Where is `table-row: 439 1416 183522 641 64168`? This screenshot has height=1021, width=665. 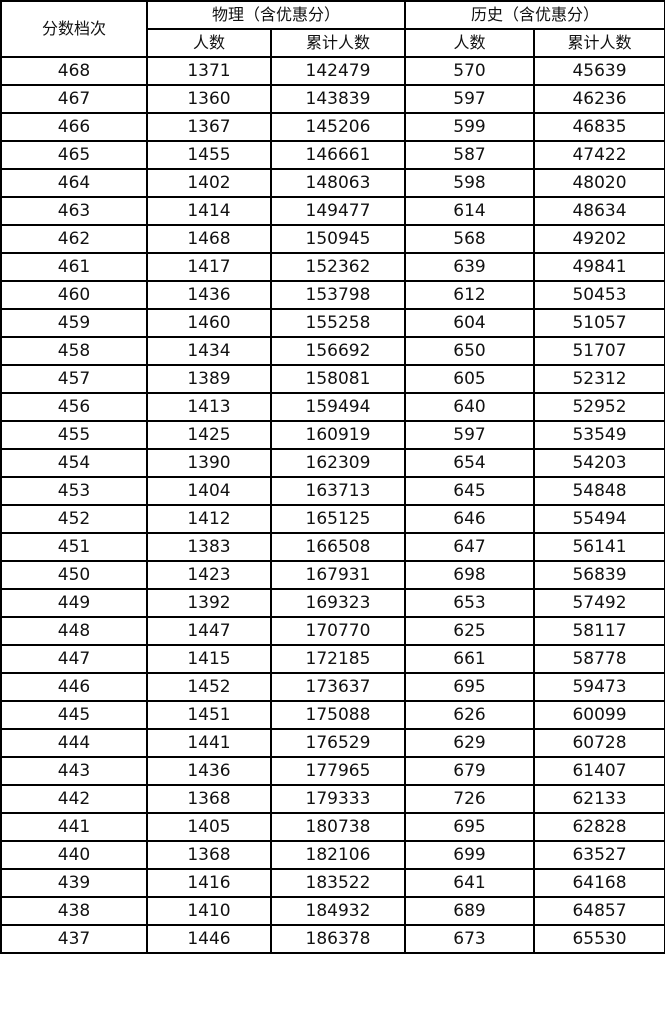 table-row: 439 1416 183522 641 64168 is located at coordinates (332, 883).